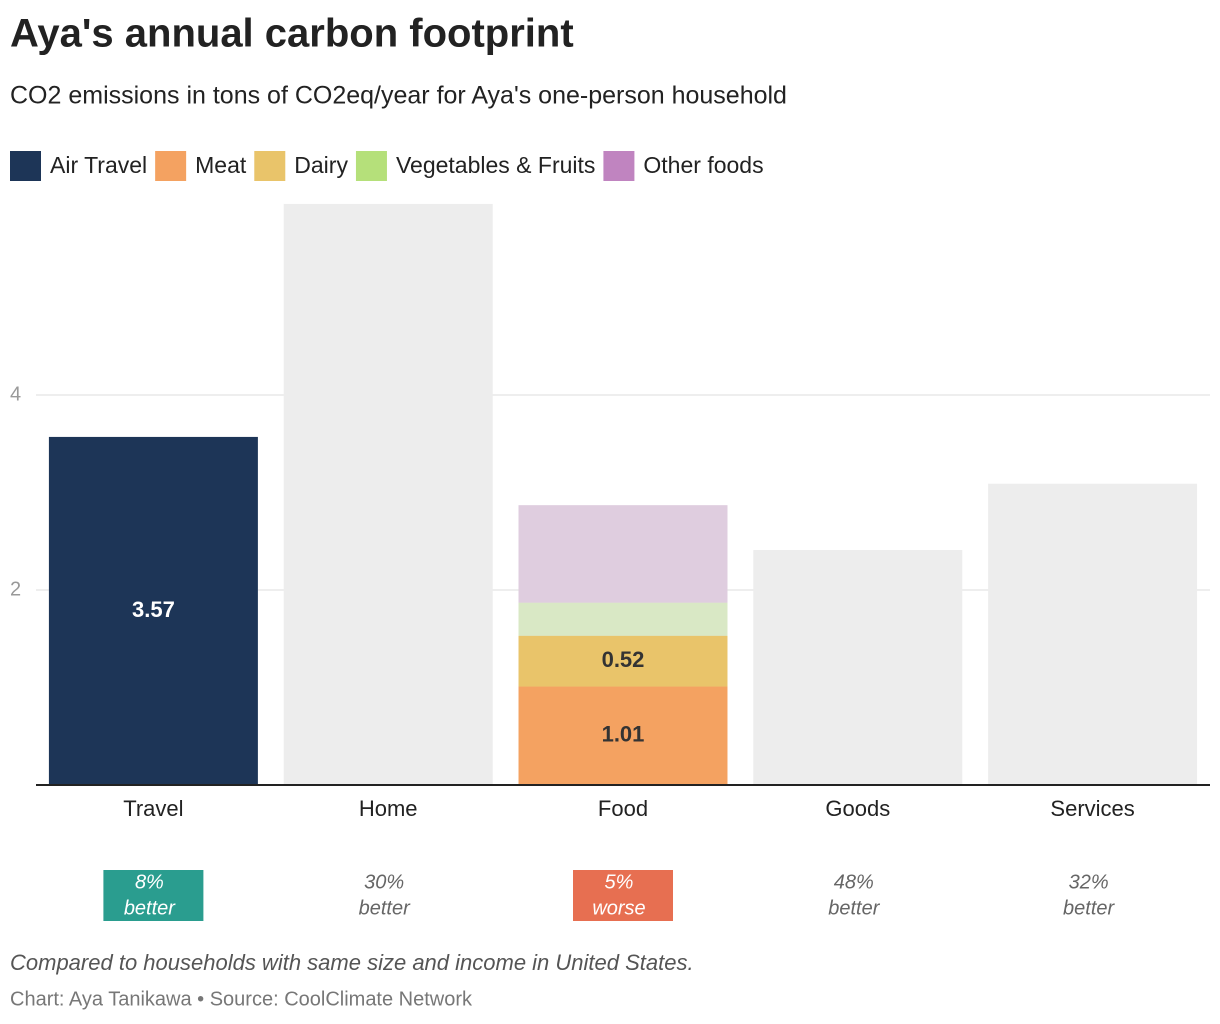 Image resolution: width=1220 pixels, height=1024 pixels. Describe the element at coordinates (388, 808) in the screenshot. I see `x-tick-label: Home` at that location.